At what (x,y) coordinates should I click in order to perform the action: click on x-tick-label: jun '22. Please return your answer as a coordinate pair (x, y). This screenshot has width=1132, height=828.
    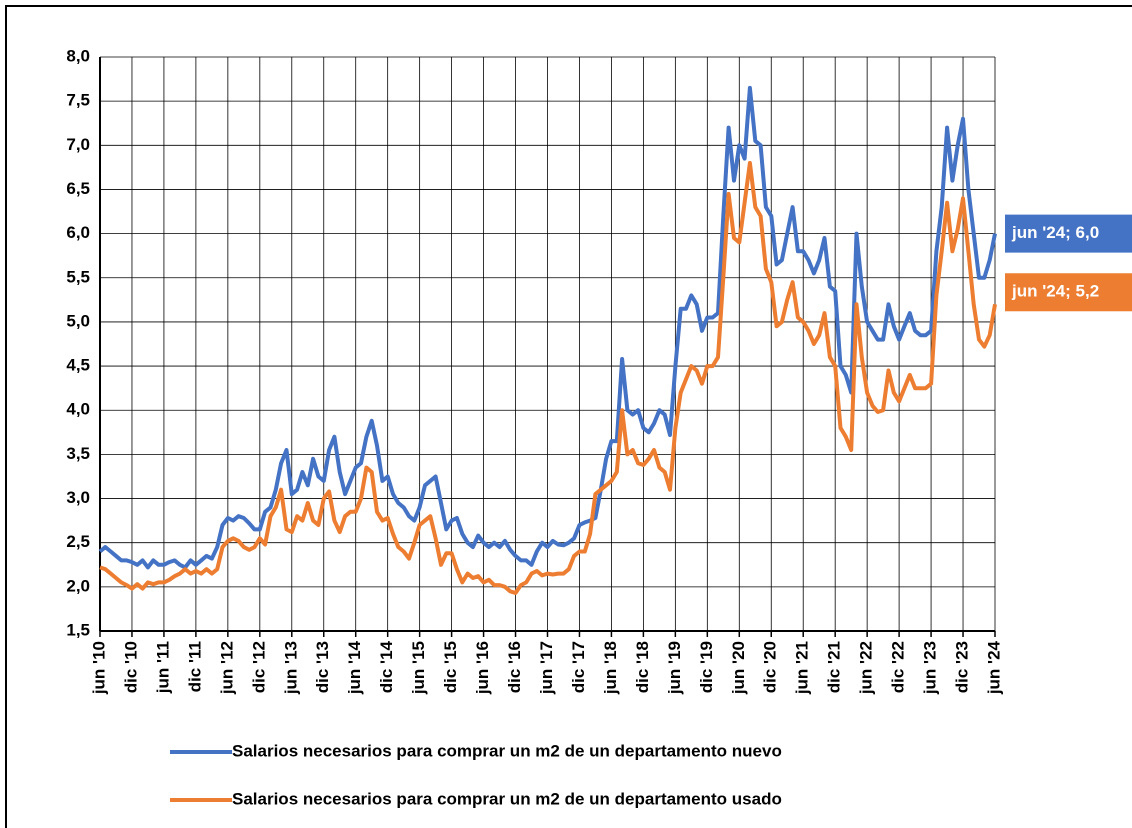
    Looking at the image, I should click on (866, 668).